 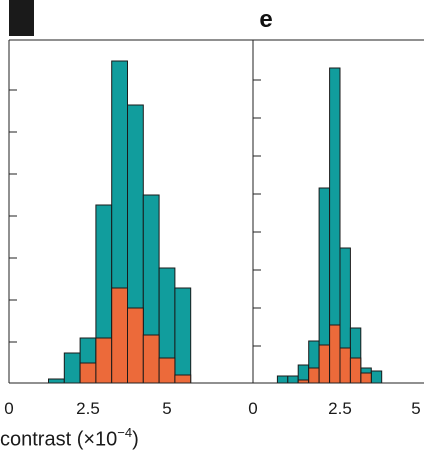 What do you see at coordinates (257, 213) in the screenshot?
I see `panel-e-y-ticks` at bounding box center [257, 213].